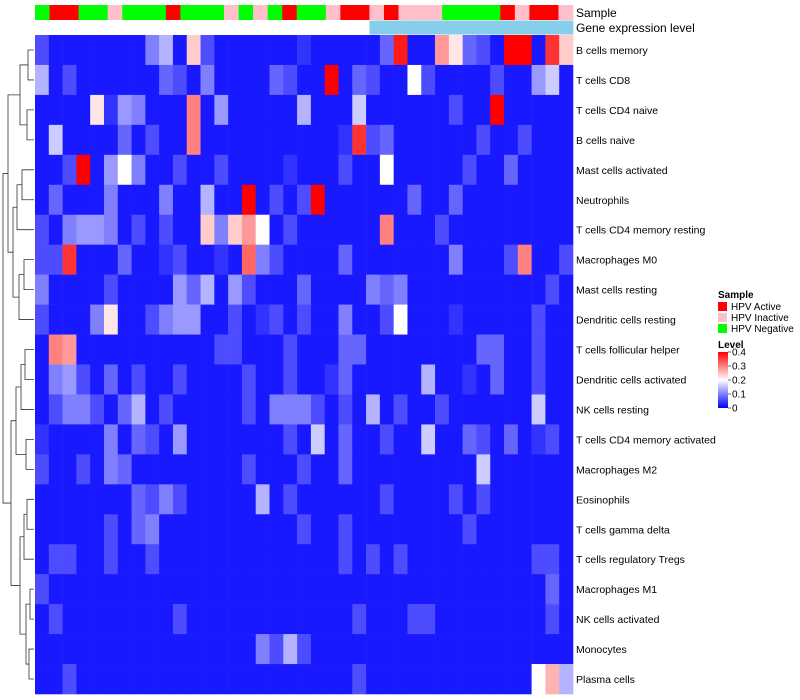  Describe the element at coordinates (249, 559) in the screenshot. I see `heatmap-cell-r17-c15` at that location.